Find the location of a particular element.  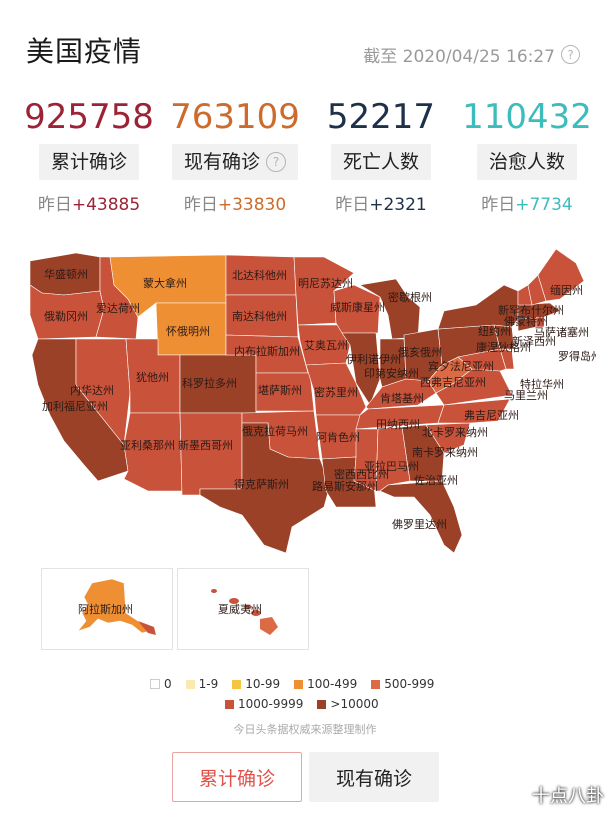

state-alaska is located at coordinates (114, 606).